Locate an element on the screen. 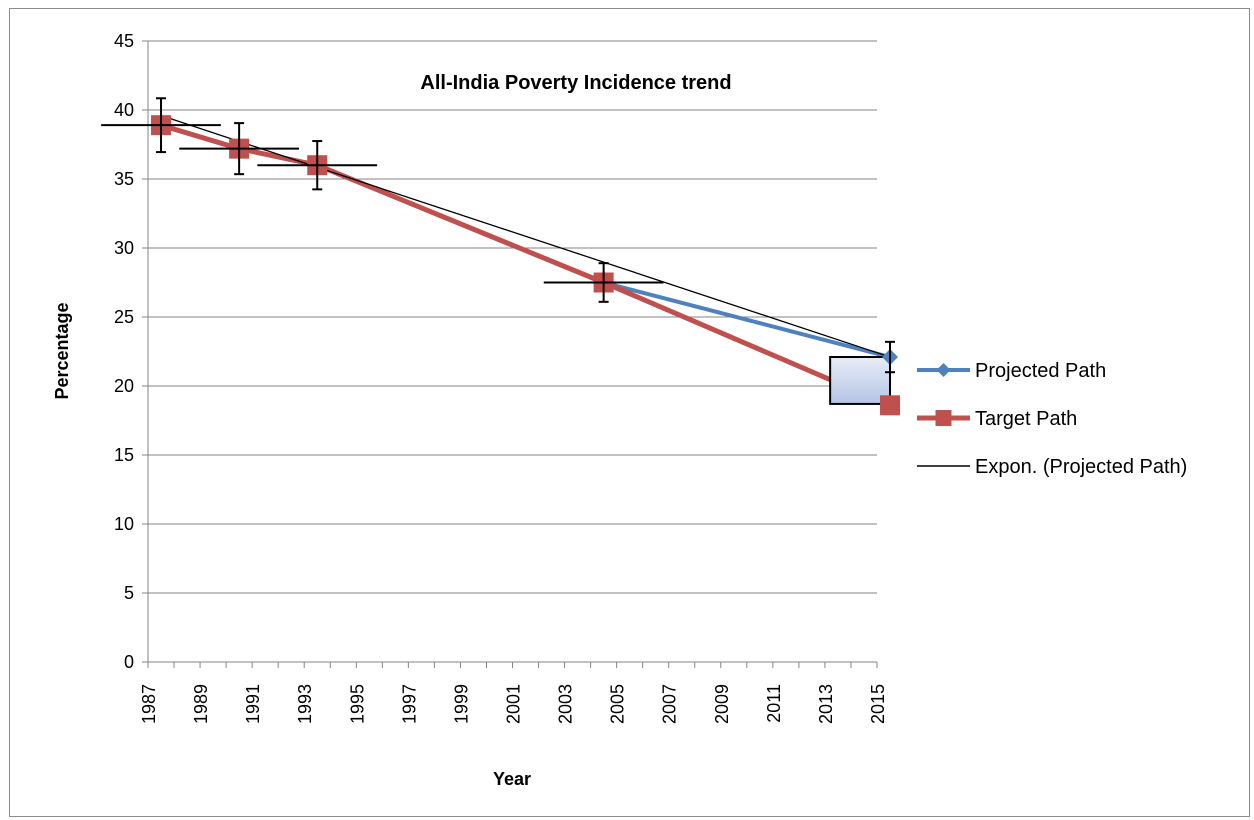  y-tick-label: 40 is located at coordinates (124, 110).